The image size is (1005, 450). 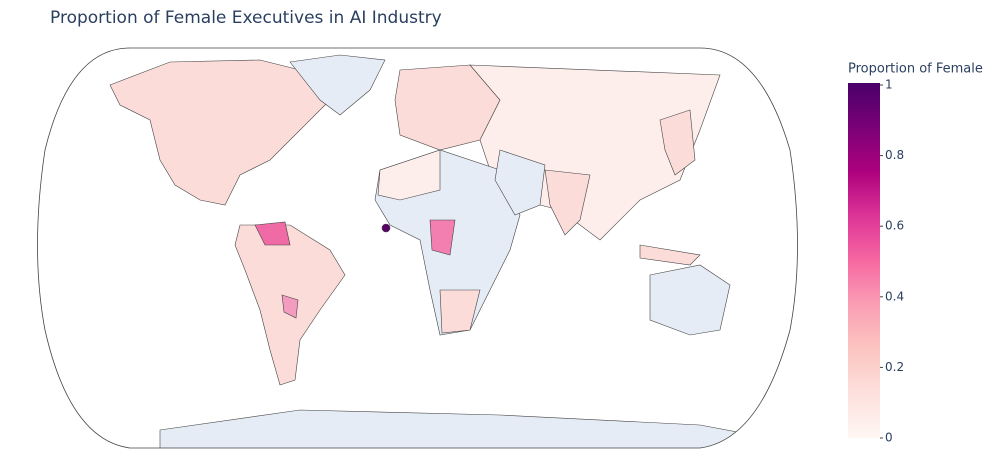 What do you see at coordinates (864, 260) in the screenshot?
I see `colorbar` at bounding box center [864, 260].